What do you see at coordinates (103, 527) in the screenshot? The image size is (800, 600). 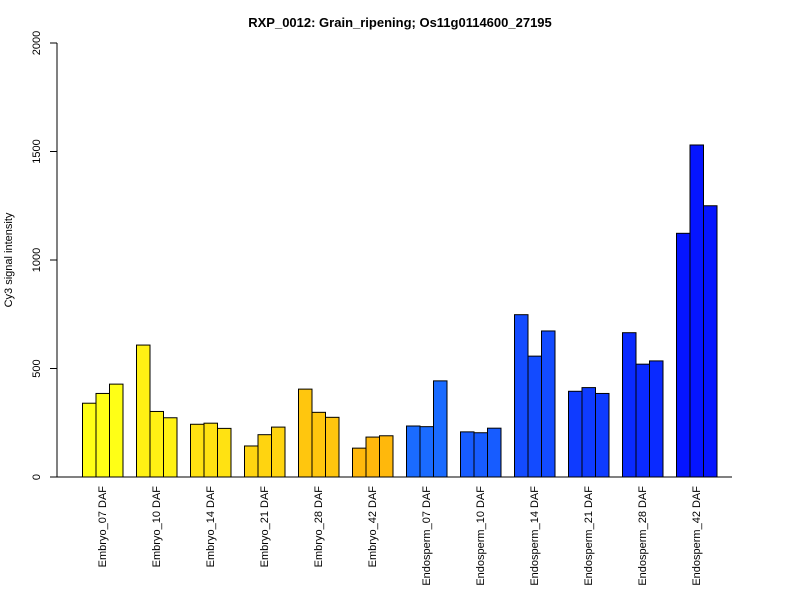 I see `x-tick-label: Embryo_07 DAF` at bounding box center [103, 527].